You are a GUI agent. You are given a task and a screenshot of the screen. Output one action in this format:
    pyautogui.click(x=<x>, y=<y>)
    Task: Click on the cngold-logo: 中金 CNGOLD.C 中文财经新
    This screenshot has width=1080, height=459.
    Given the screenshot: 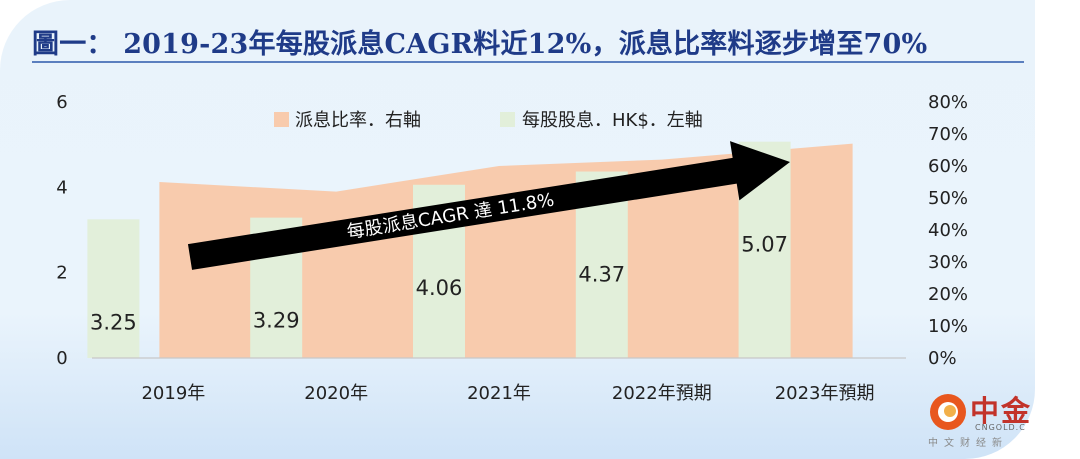 What is the action you would take?
    pyautogui.click(x=979, y=419)
    